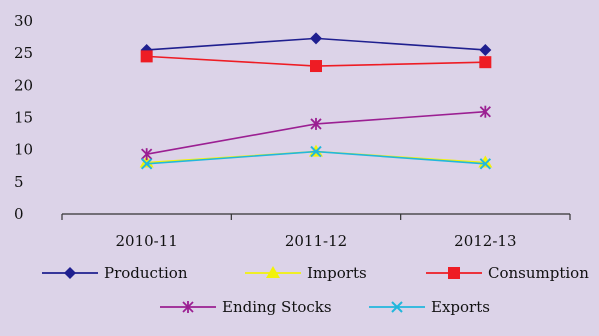 This screenshot has width=599, height=336. What do you see at coordinates (146, 273) in the screenshot?
I see `legend-label: Production` at bounding box center [146, 273].